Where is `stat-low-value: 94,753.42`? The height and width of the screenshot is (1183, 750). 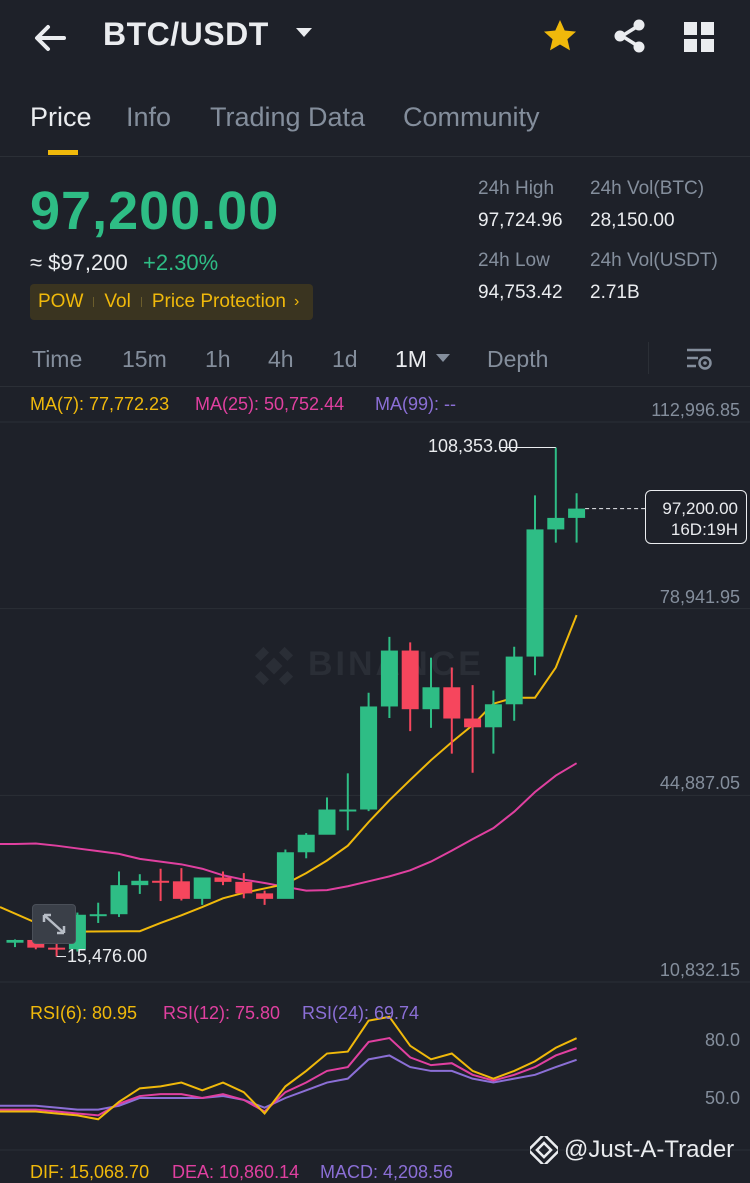 stat-low-value: 94,753.42 is located at coordinates (520, 292).